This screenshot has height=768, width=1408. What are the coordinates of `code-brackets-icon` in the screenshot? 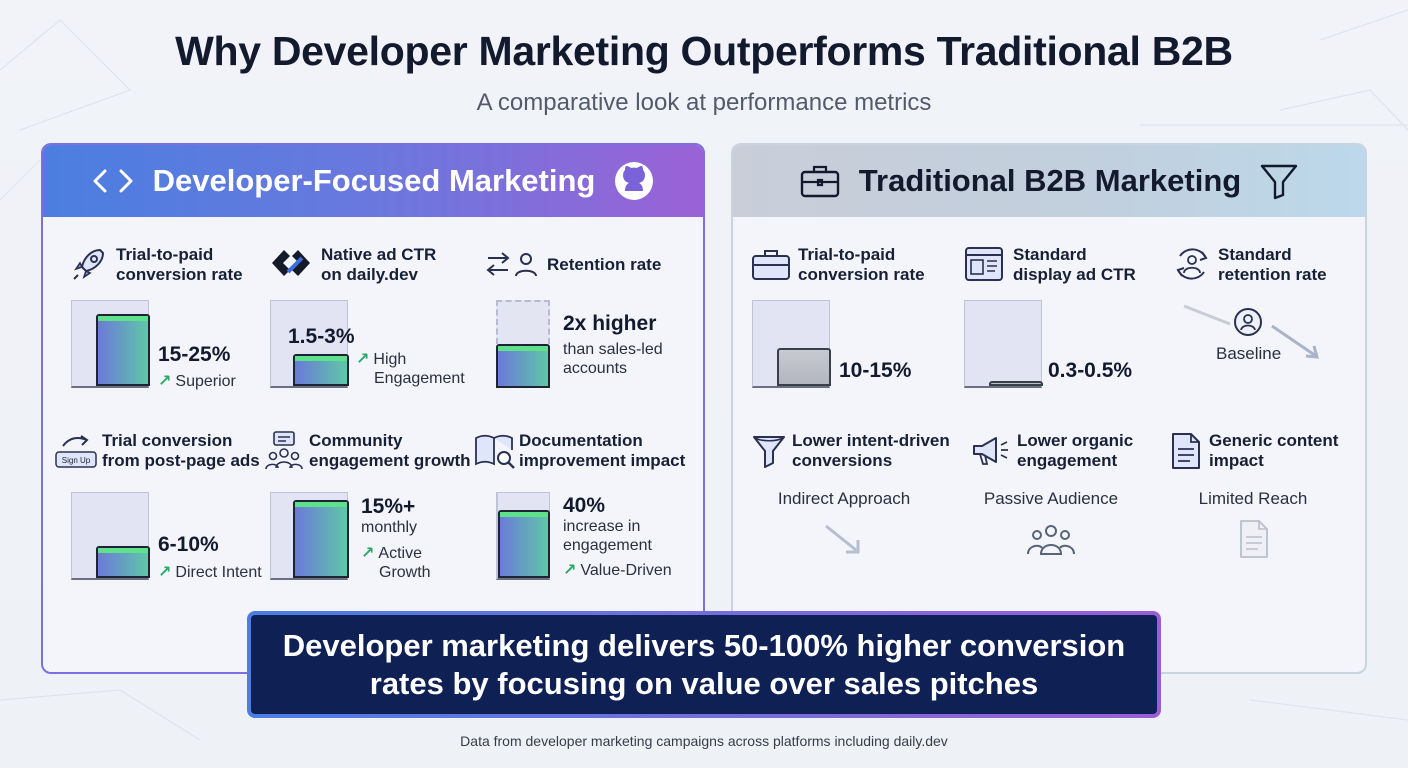 It's located at (113, 181).